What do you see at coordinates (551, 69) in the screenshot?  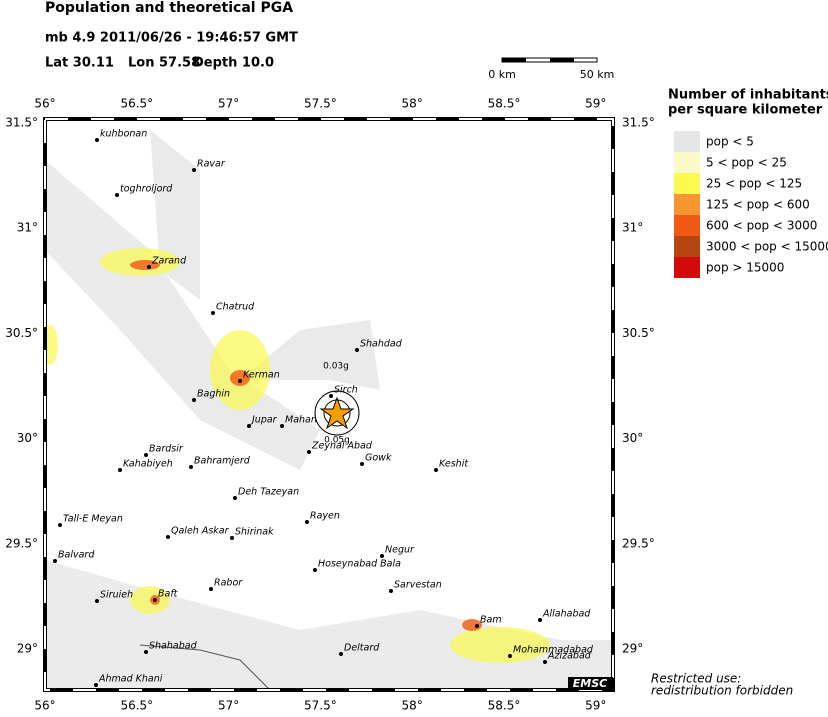 I see `scale-bar: 0 km 50 km` at bounding box center [551, 69].